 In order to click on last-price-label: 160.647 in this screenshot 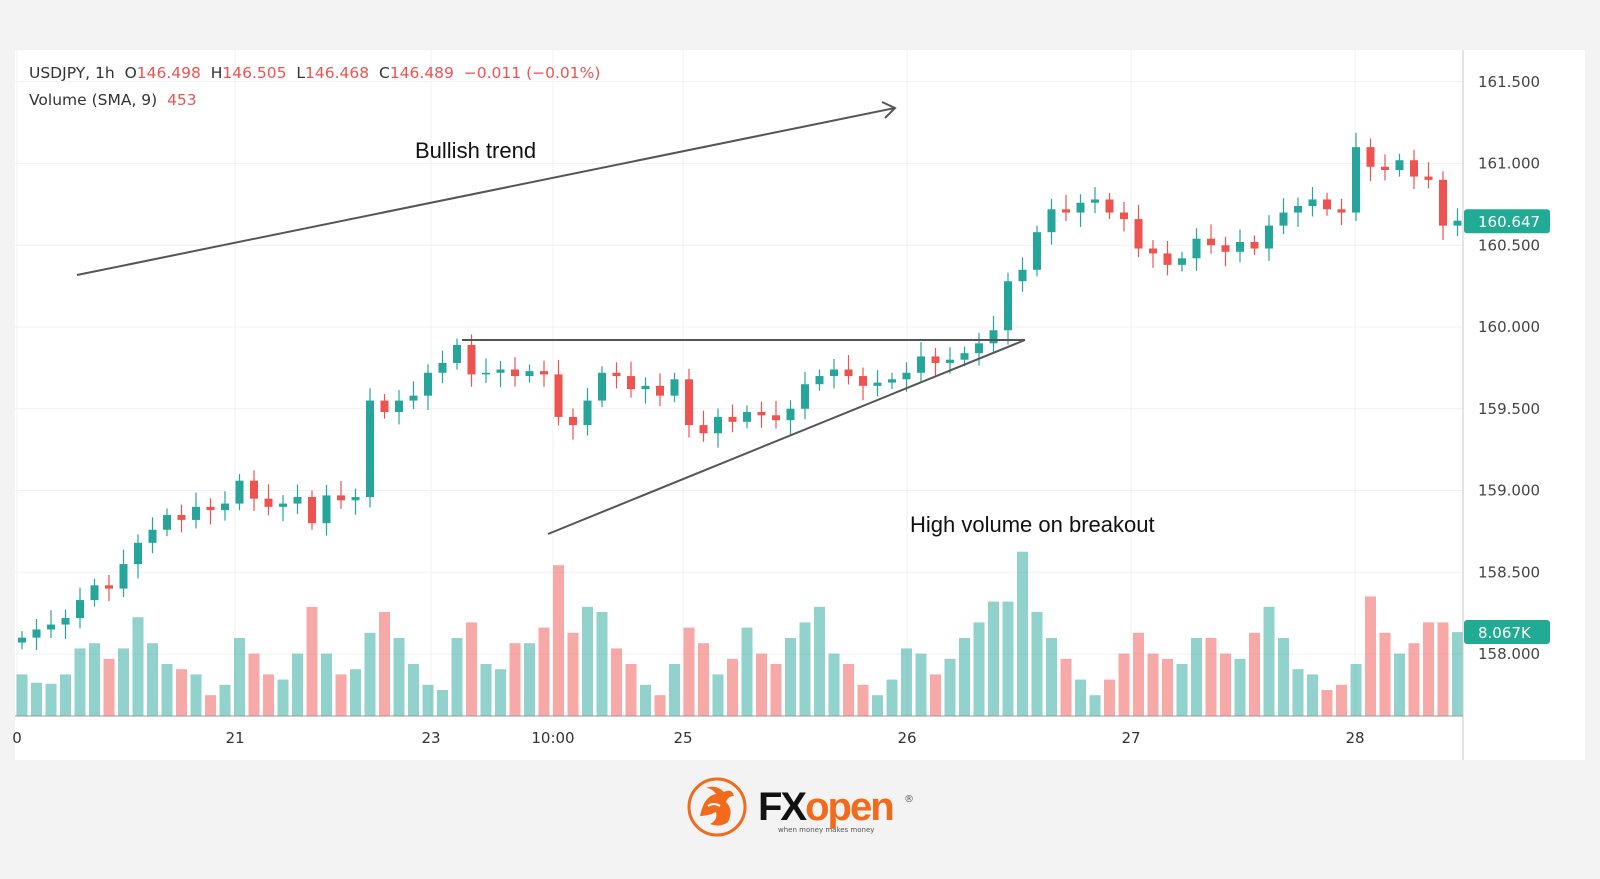, I will do `click(1509, 222)`.